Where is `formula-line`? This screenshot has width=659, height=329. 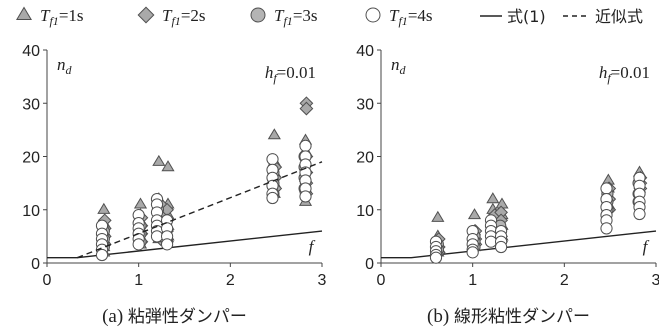
formula-line is located at coordinates (519, 244).